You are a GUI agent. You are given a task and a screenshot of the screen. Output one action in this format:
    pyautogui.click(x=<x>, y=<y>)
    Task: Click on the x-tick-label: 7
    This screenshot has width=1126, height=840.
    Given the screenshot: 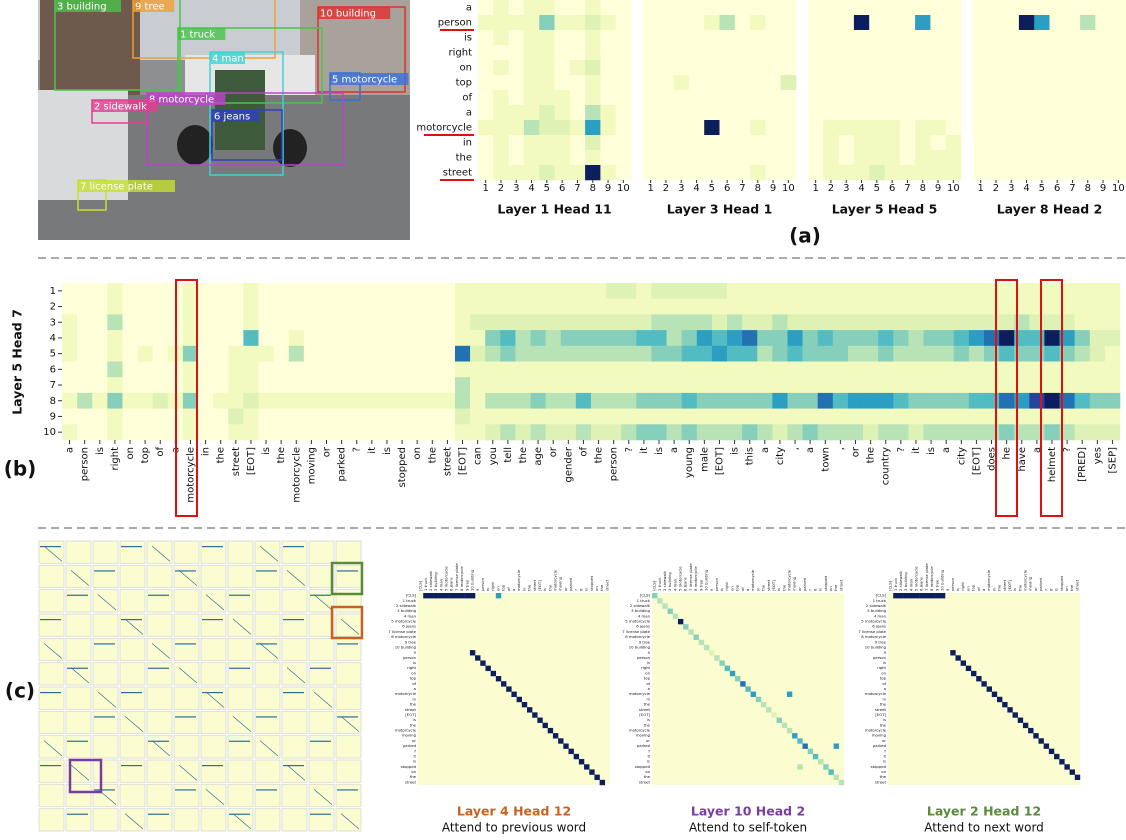 What is the action you would take?
    pyautogui.click(x=577, y=188)
    